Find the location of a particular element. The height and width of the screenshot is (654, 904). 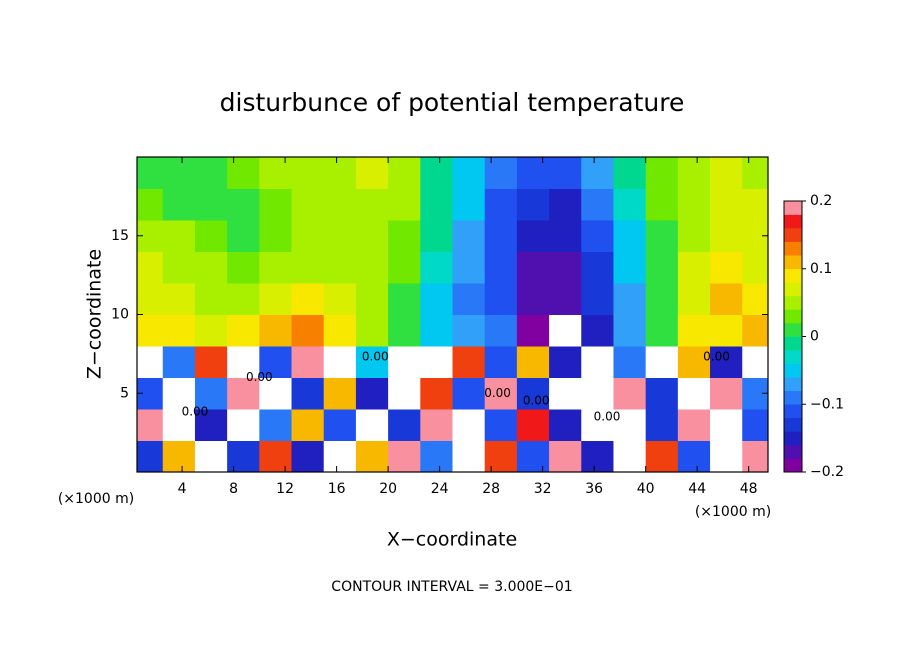

x-tick-label: 4 is located at coordinates (182, 489).